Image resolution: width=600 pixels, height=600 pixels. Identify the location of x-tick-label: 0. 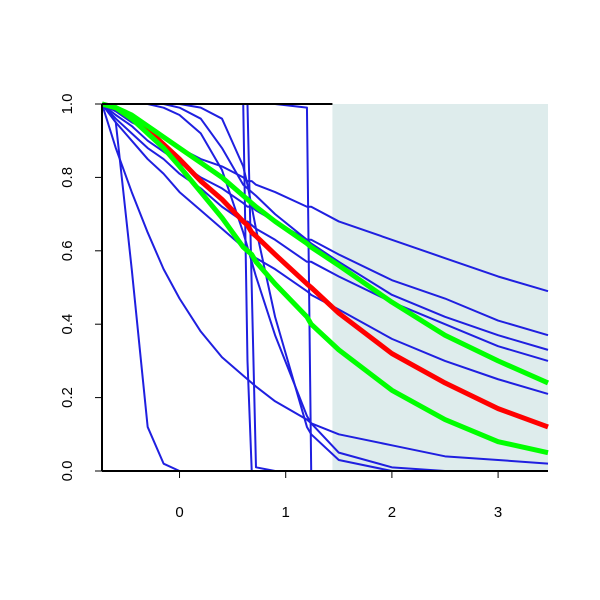
(179, 512).